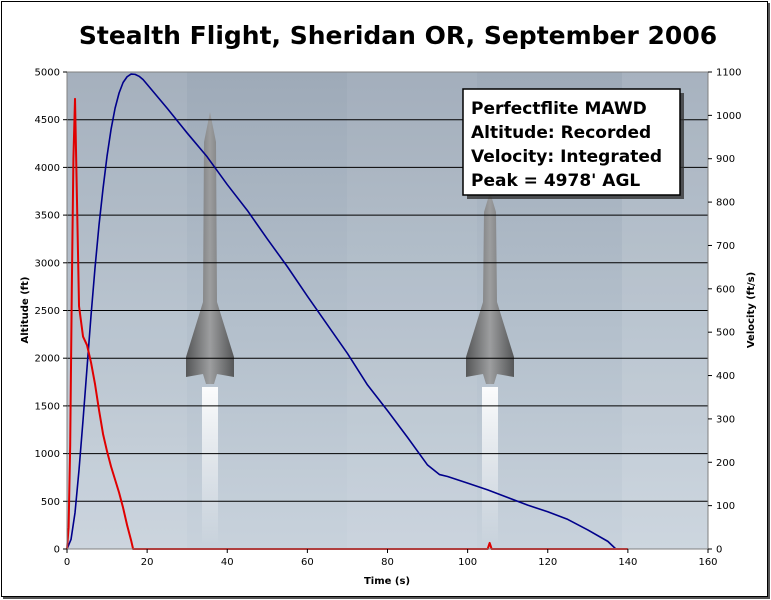 The image size is (771, 600). I want to click on y2-tick-label: 900, so click(725, 159).